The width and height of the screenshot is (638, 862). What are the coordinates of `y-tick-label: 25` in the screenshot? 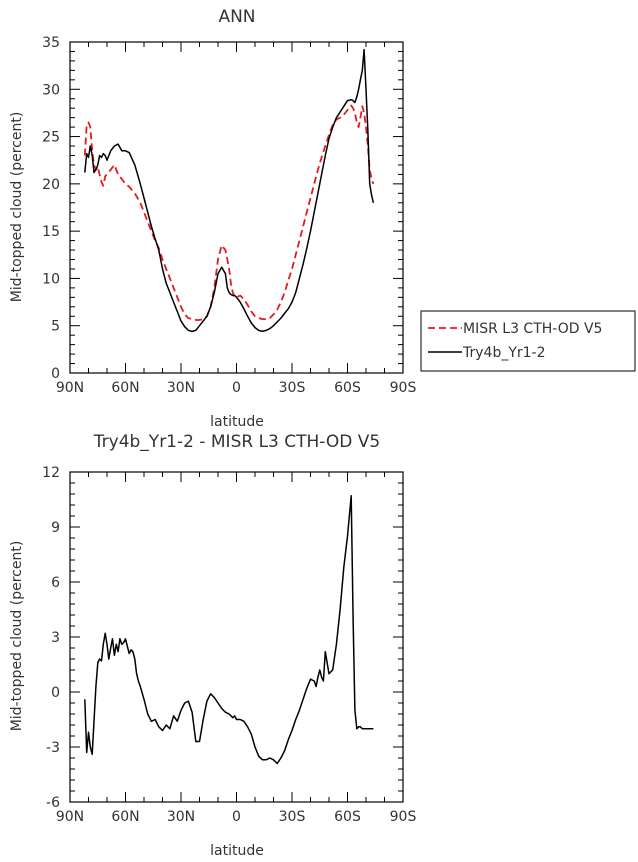 It's located at (51, 138).